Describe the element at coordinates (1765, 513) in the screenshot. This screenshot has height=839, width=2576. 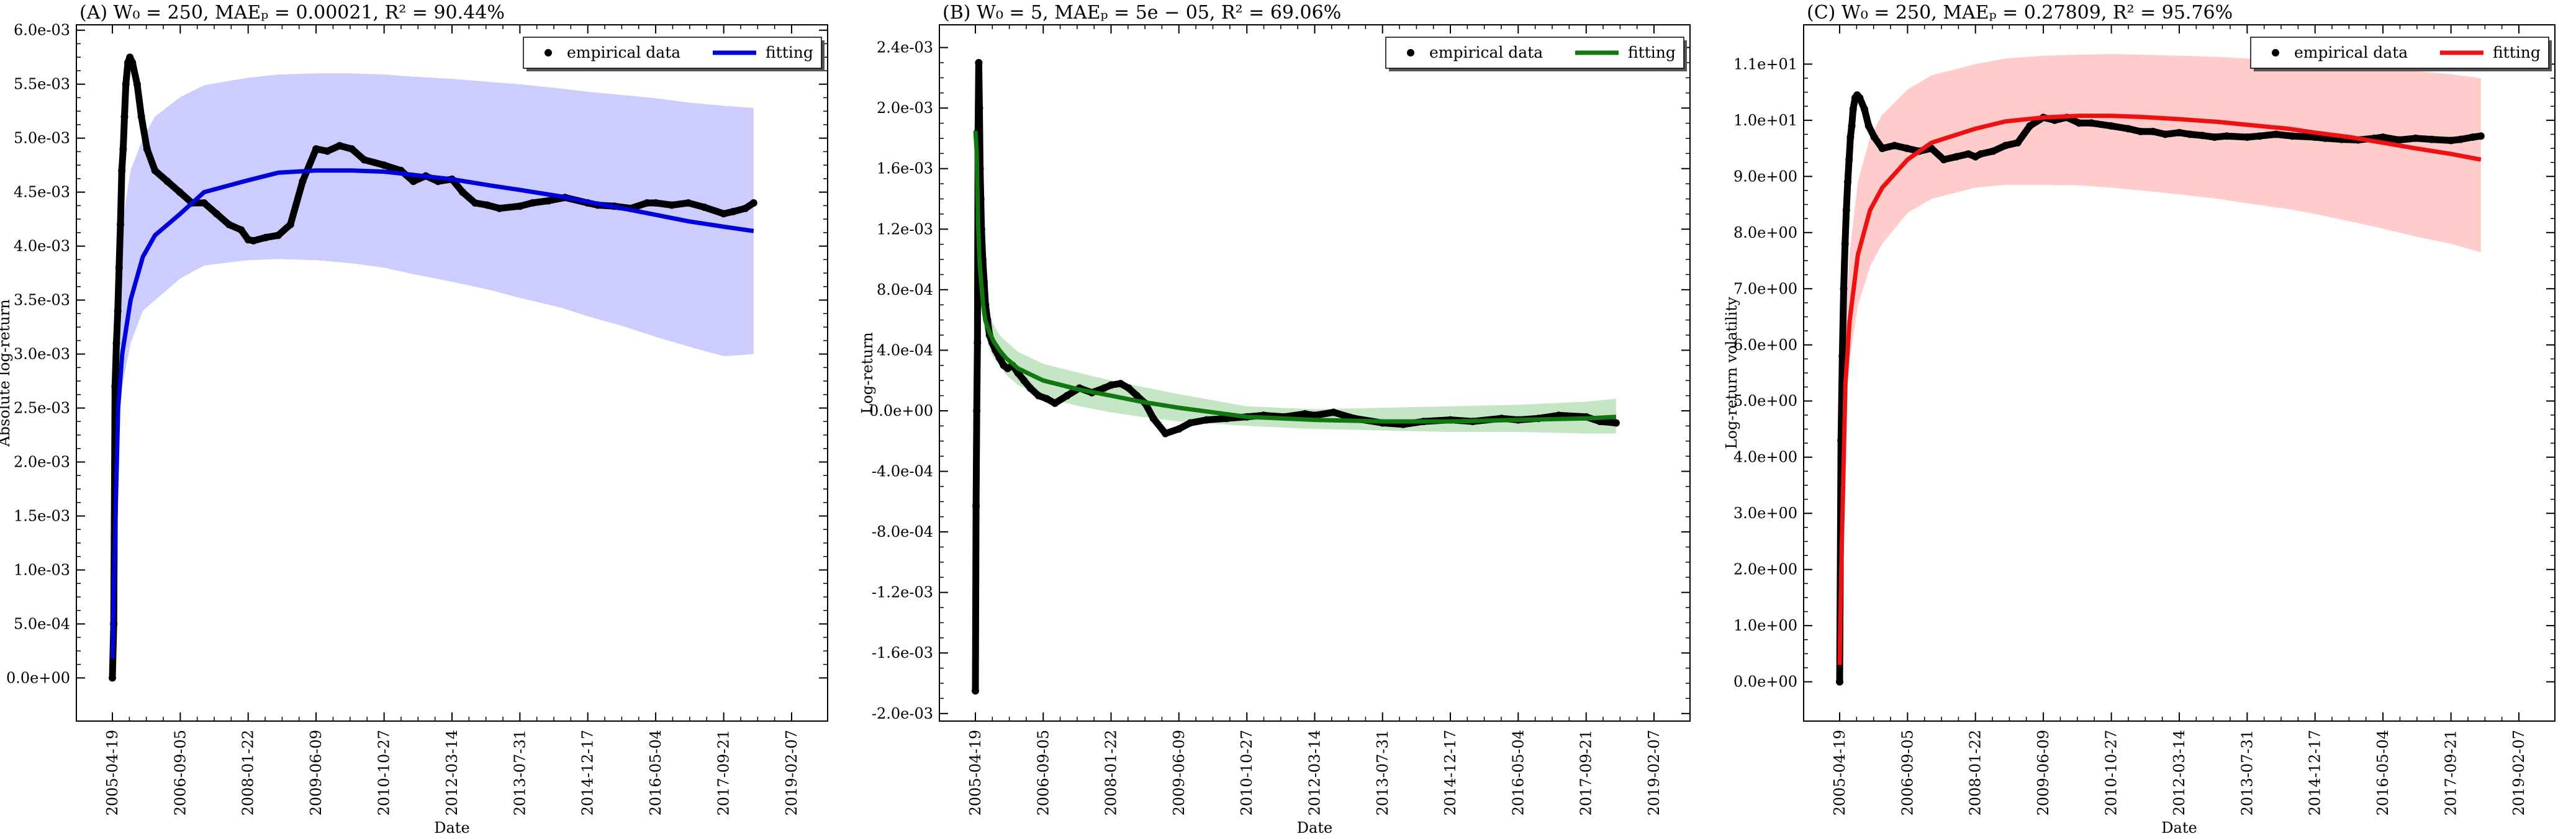
I see `y-tick-label: 3.0e+00` at that location.